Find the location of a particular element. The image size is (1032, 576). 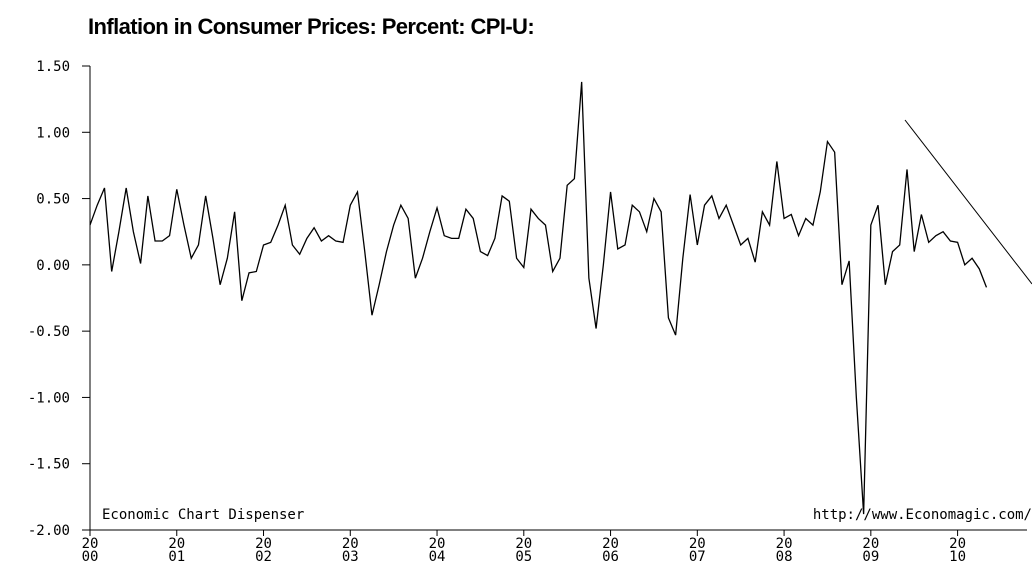

x-tick-label: 20 00 is located at coordinates (90, 550).